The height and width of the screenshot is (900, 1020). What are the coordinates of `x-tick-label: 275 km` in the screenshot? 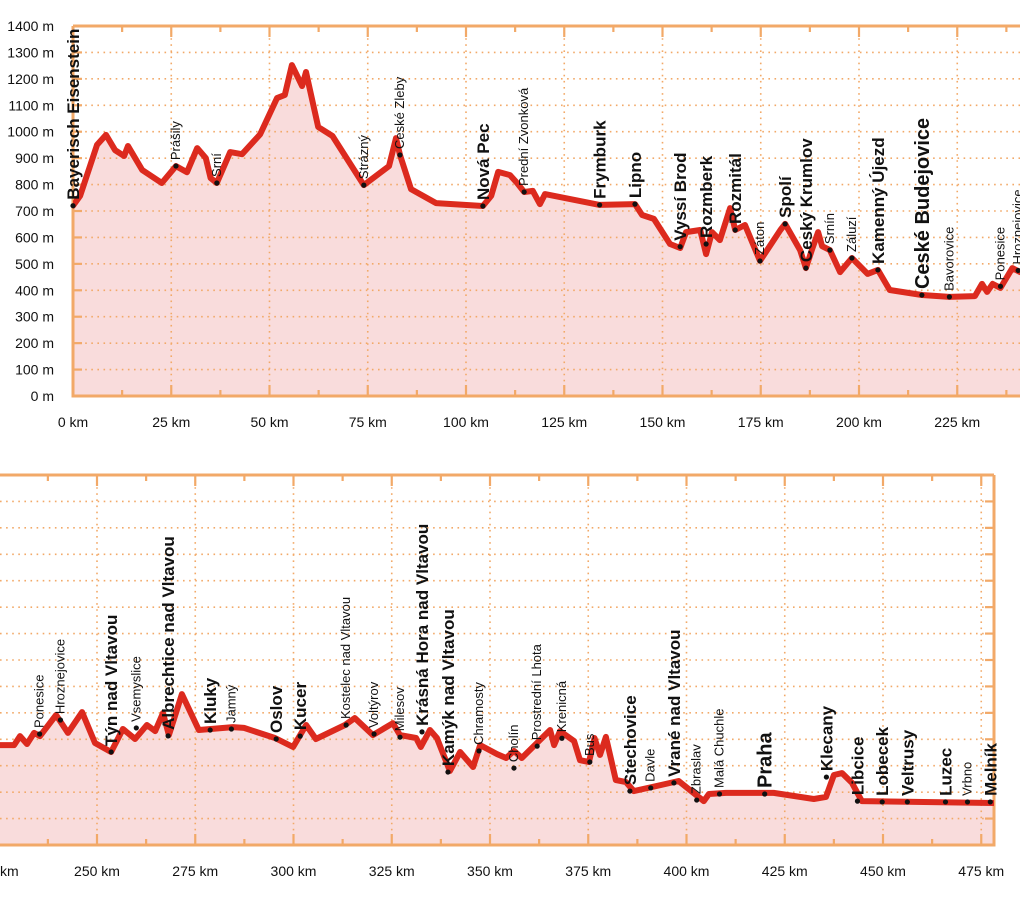 It's located at (195, 871).